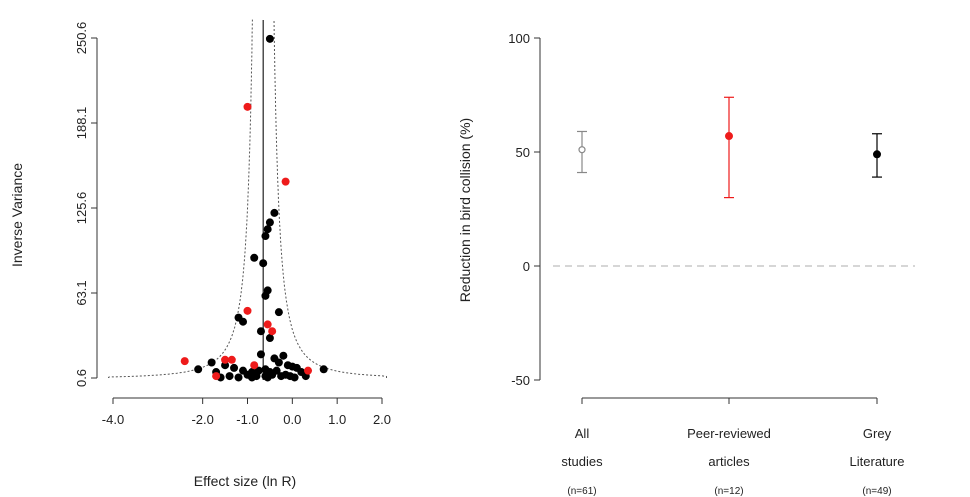  Describe the element at coordinates (17, 215) in the screenshot. I see `funnel-y-axis-title: Inverse Variance` at that location.